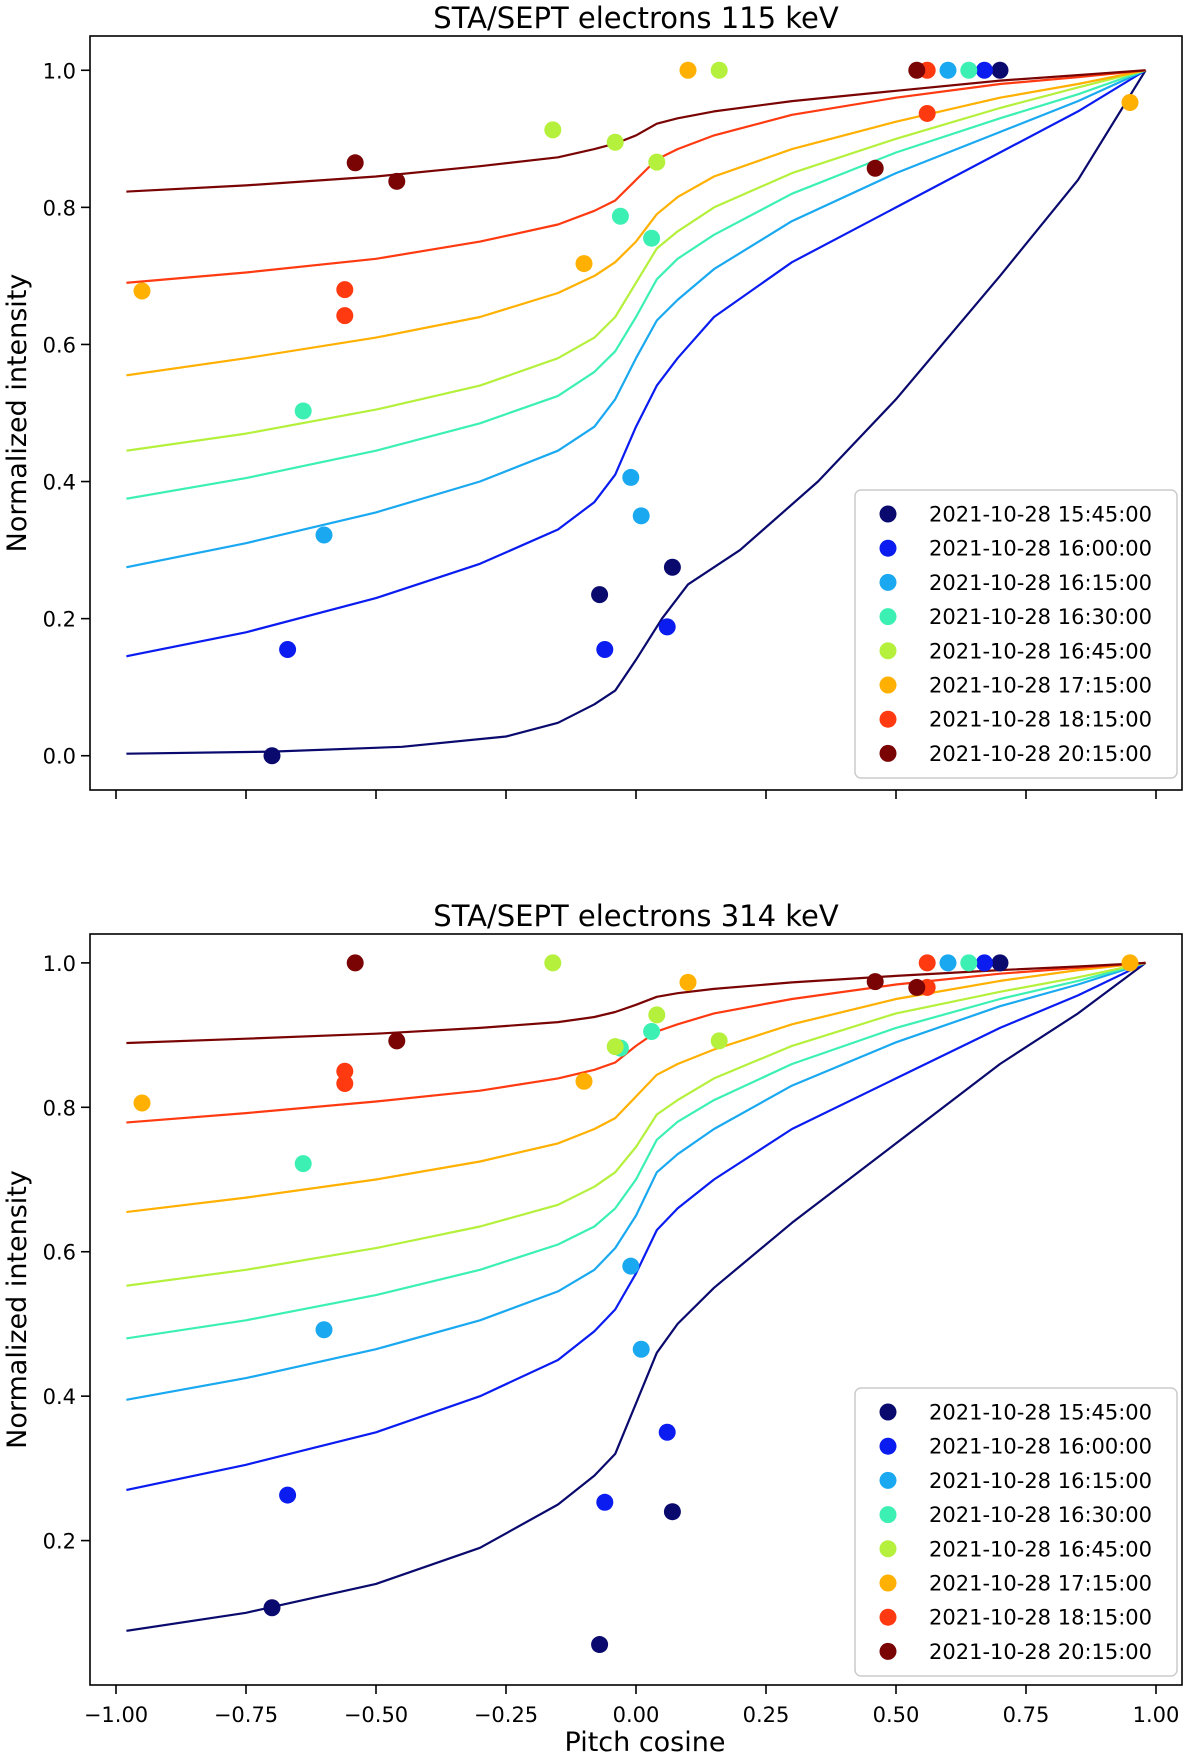 This screenshot has width=1200, height=1756. Describe the element at coordinates (506, 1715) in the screenshot. I see `x-tick-label: −0.25` at that location.